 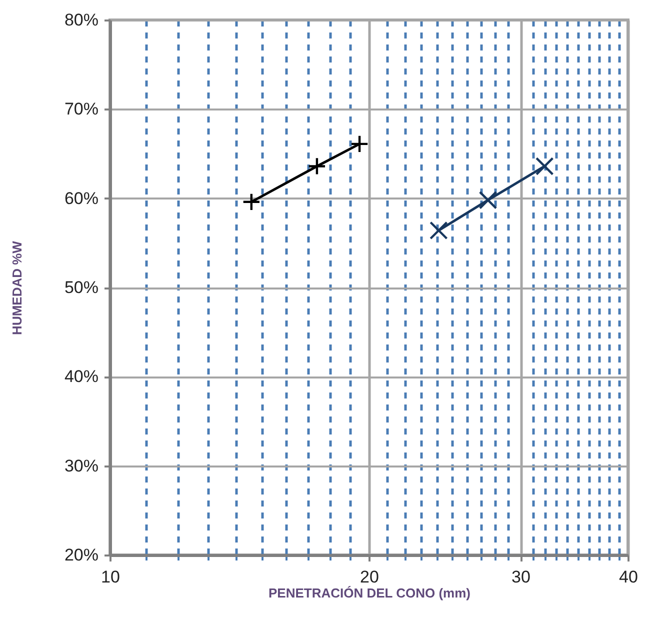 I want to click on y-axis-title: HUMEDAD %W, so click(x=16, y=287).